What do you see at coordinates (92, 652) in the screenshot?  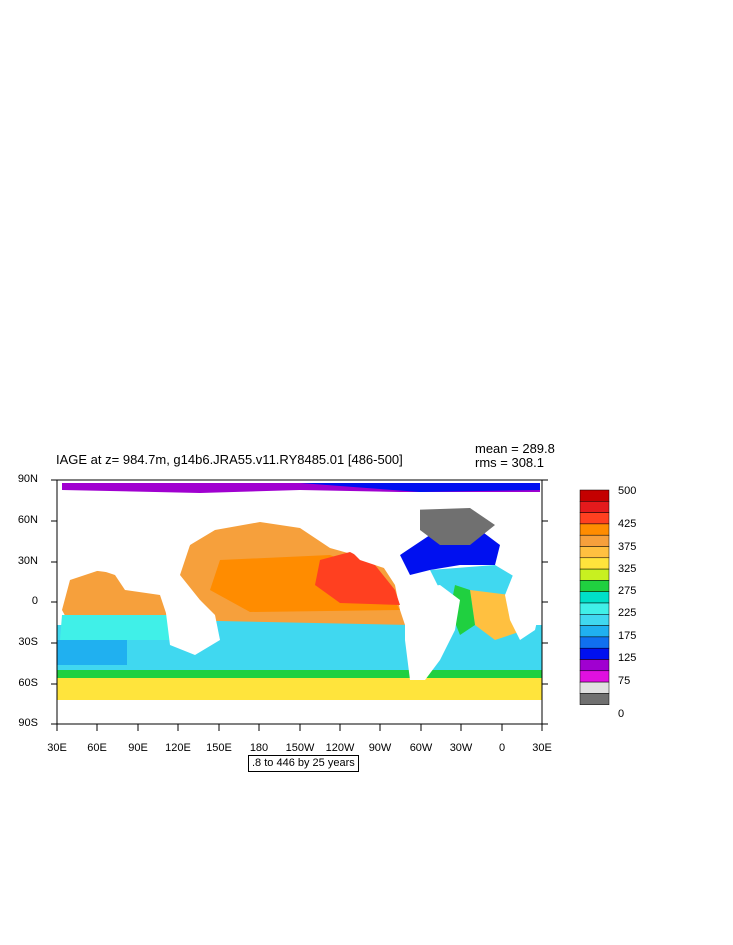 I see `southern-ocean-blue` at bounding box center [92, 652].